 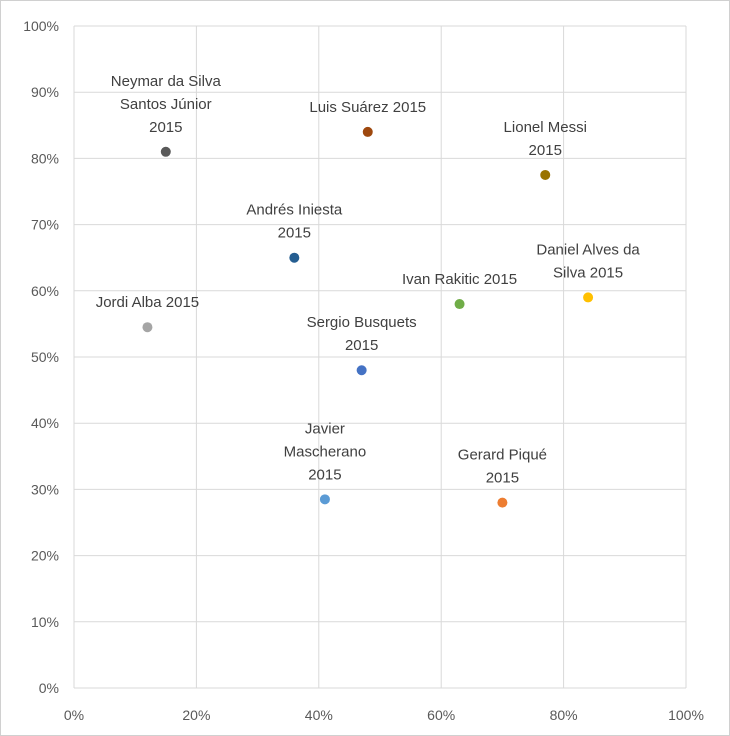 I want to click on x-tick-label: 20%, so click(x=196, y=715).